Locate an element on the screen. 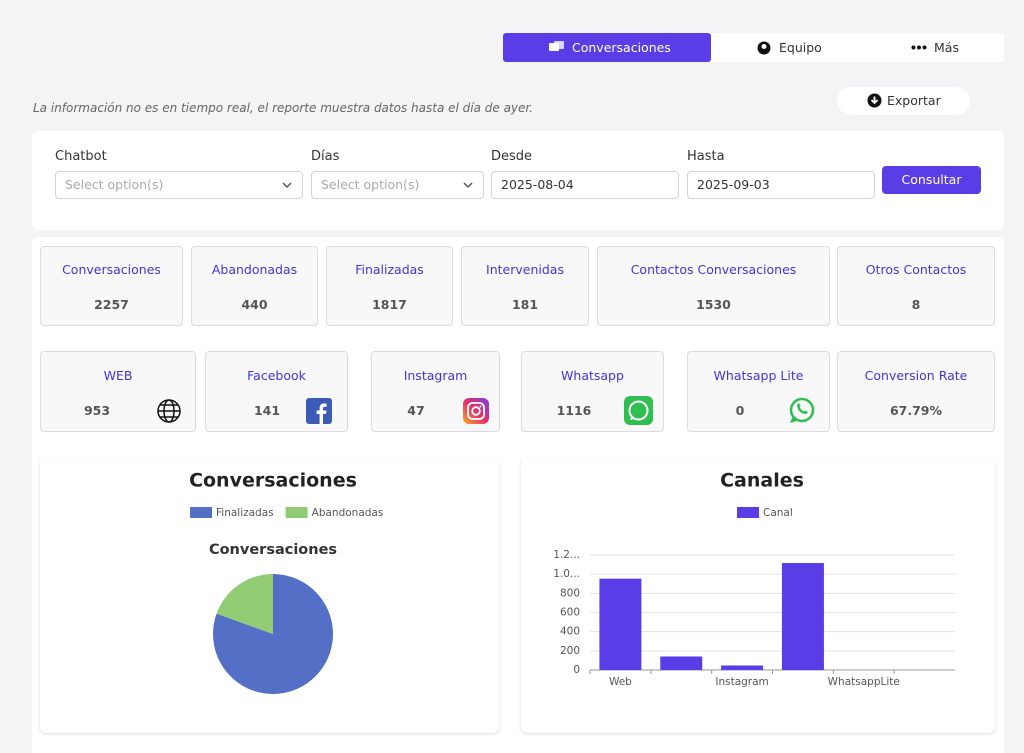 The image size is (1024, 753). chart-title: Canales is located at coordinates (762, 481).